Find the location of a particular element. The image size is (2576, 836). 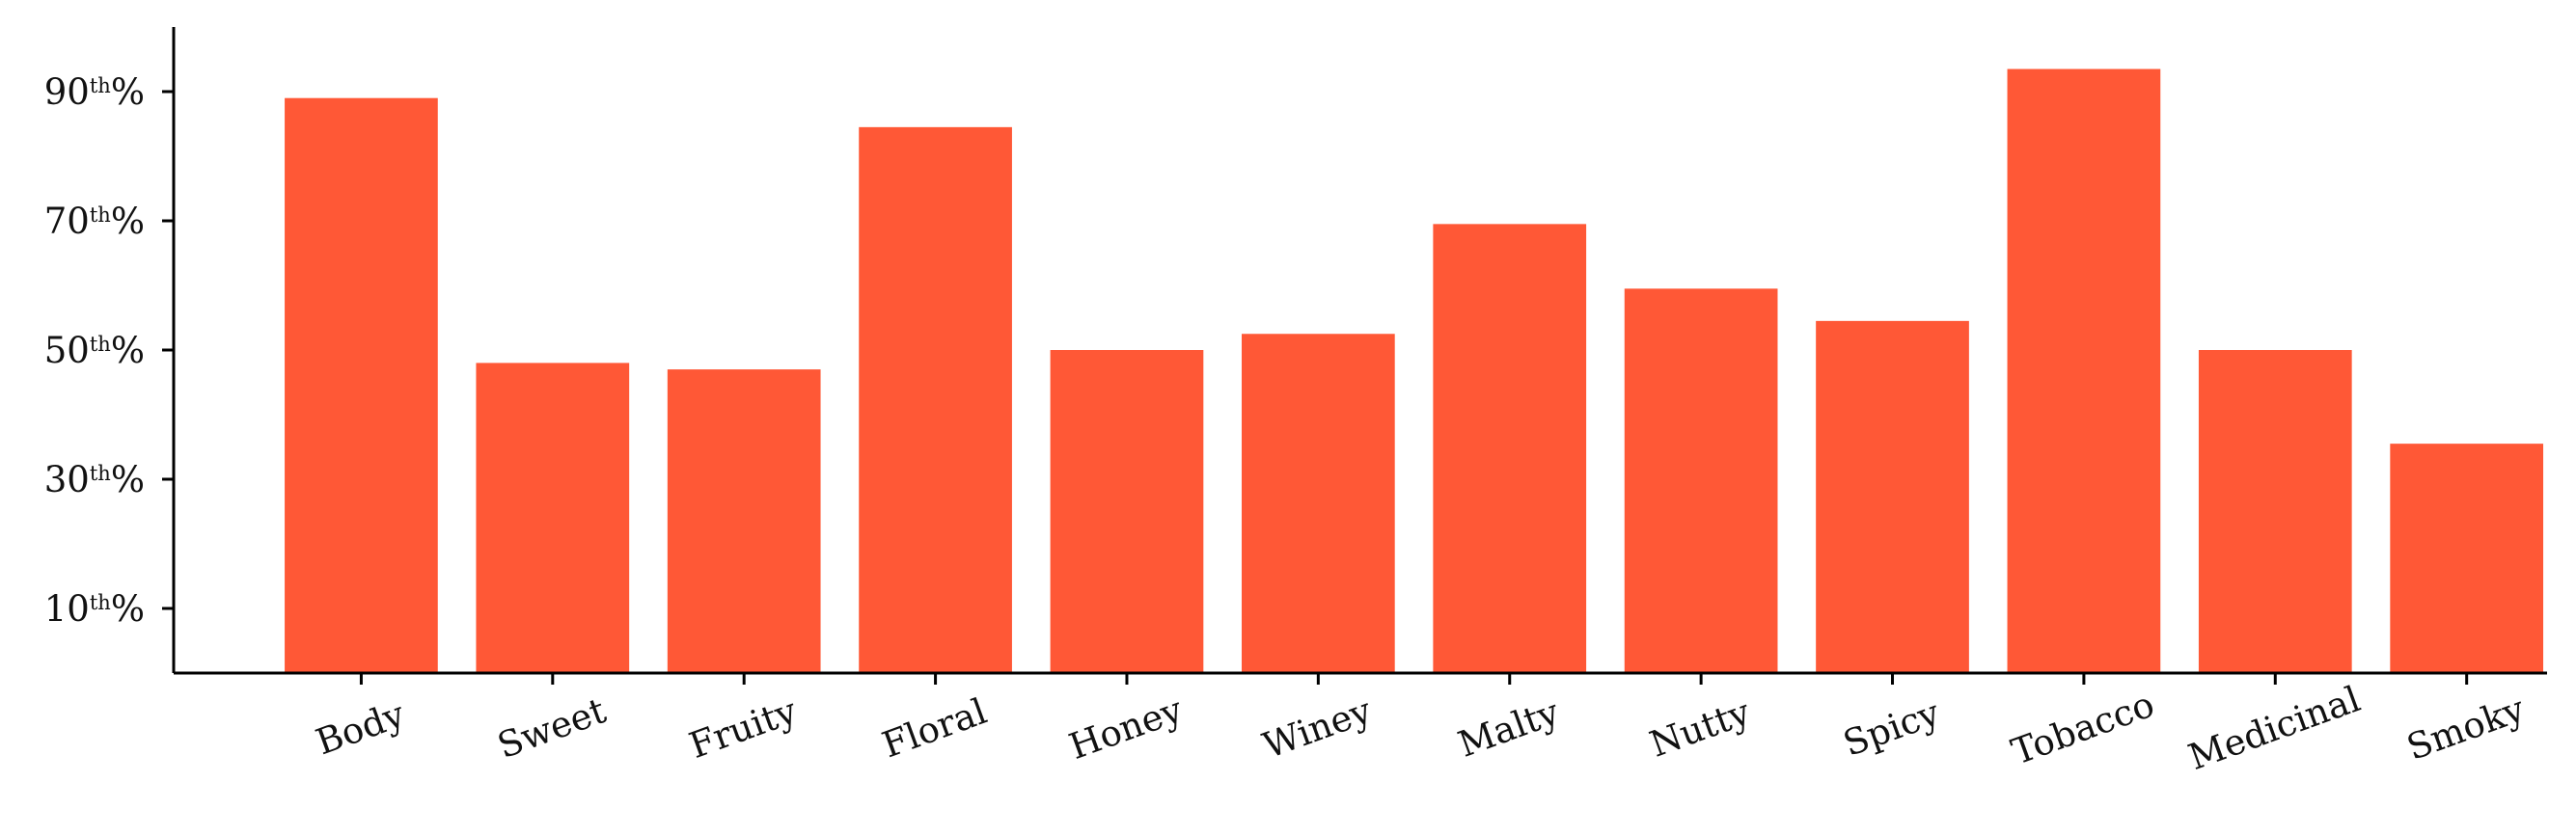

y-tick-label-90: 90th% is located at coordinates (95, 92).